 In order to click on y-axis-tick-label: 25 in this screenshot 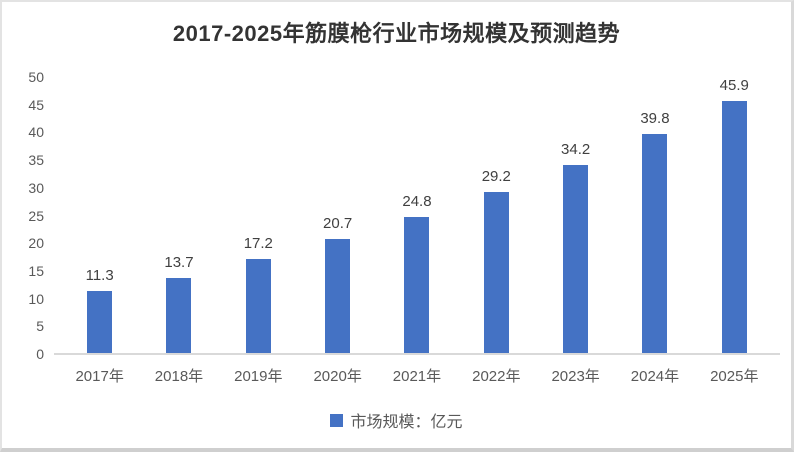, I will do `click(36, 215)`.